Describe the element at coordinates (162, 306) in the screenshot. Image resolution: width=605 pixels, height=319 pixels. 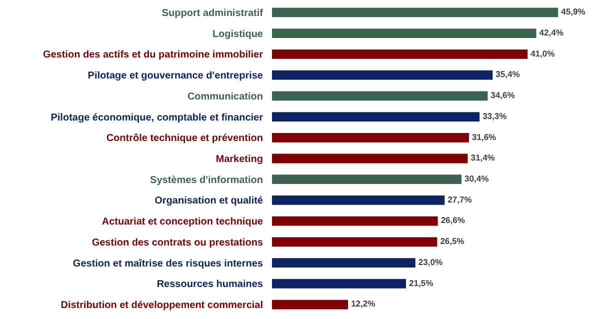
I see `y-tick-label: Distribution et développement commercial` at that location.